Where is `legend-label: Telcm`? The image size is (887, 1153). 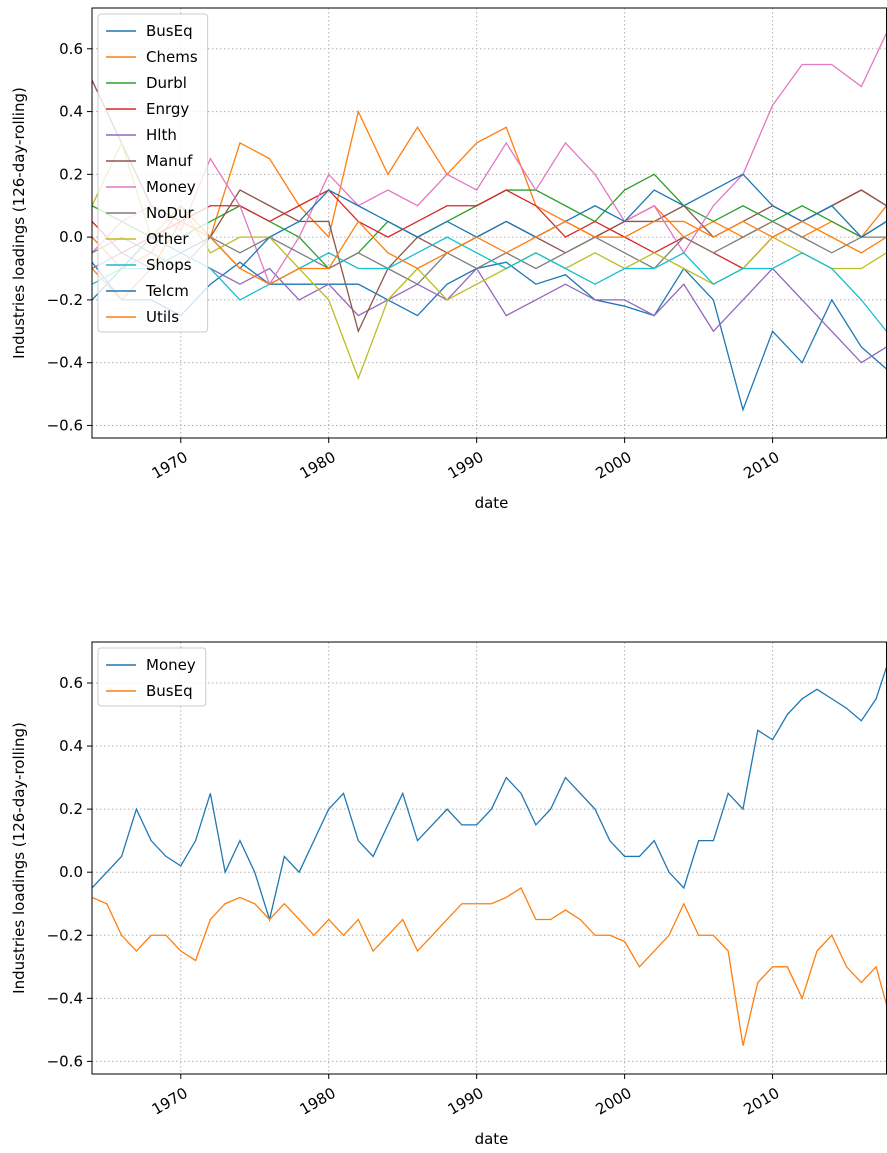 legend-label: Telcm is located at coordinates (167, 291).